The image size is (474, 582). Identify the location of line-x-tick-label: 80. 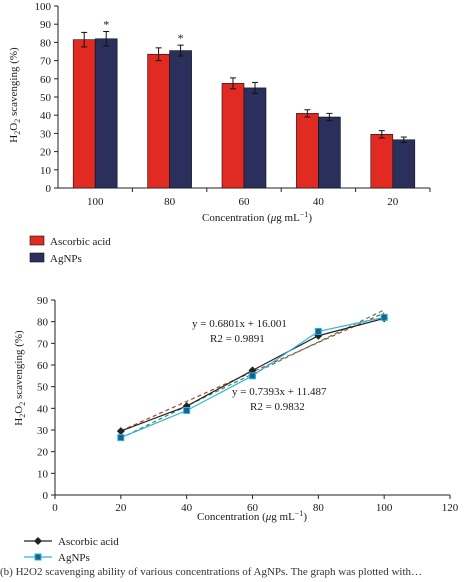
(319, 508).